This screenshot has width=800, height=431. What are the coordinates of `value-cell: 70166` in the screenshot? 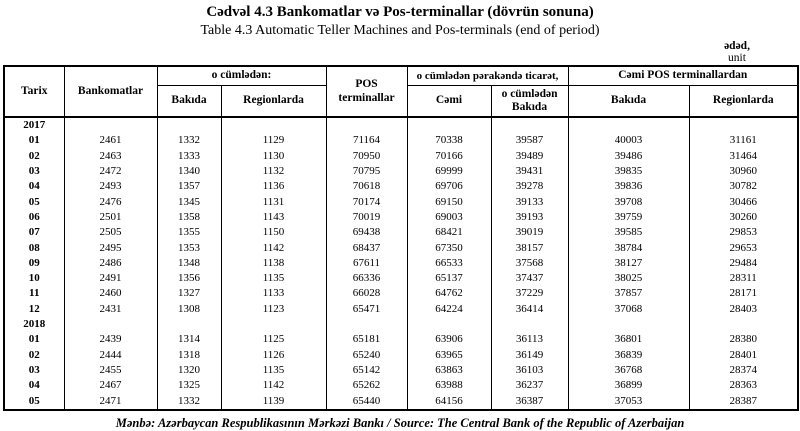 It's located at (449, 156).